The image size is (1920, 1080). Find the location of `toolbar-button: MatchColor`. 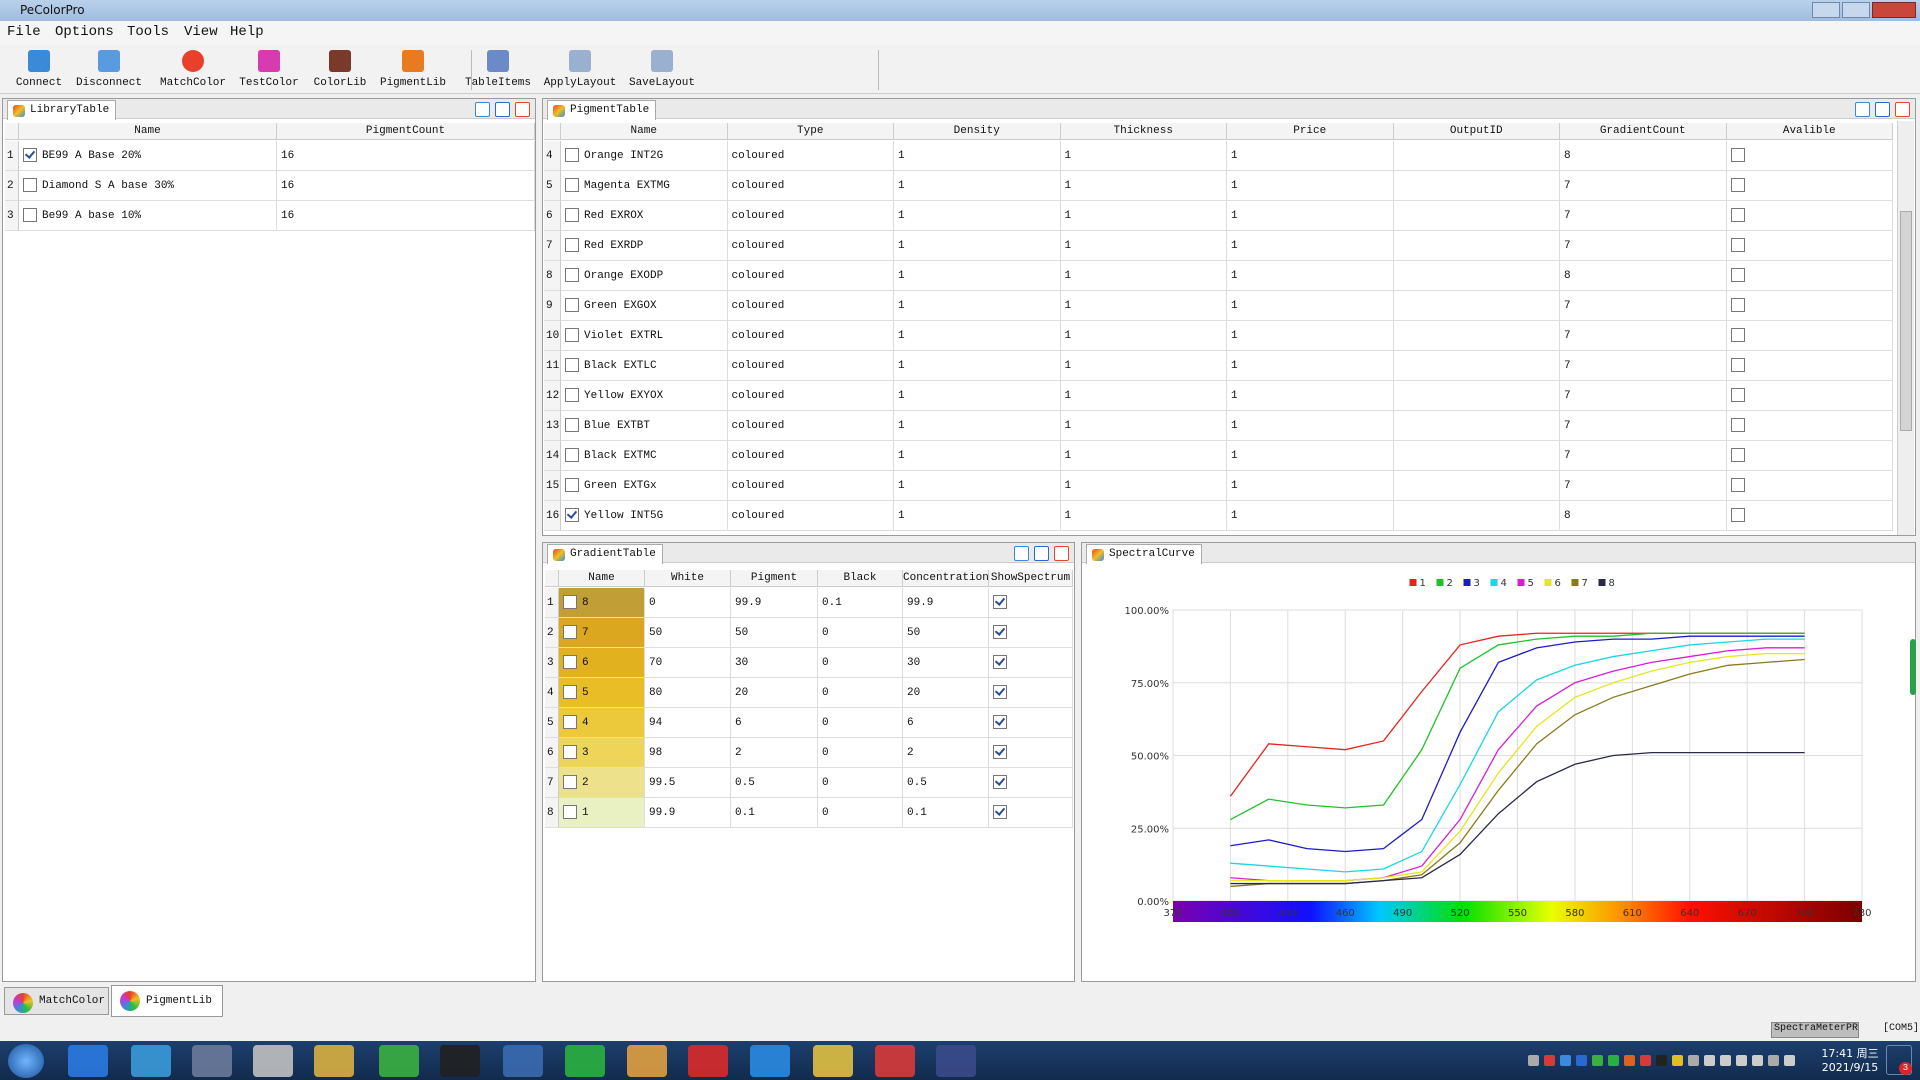

toolbar-button: MatchColor is located at coordinates (193, 69).